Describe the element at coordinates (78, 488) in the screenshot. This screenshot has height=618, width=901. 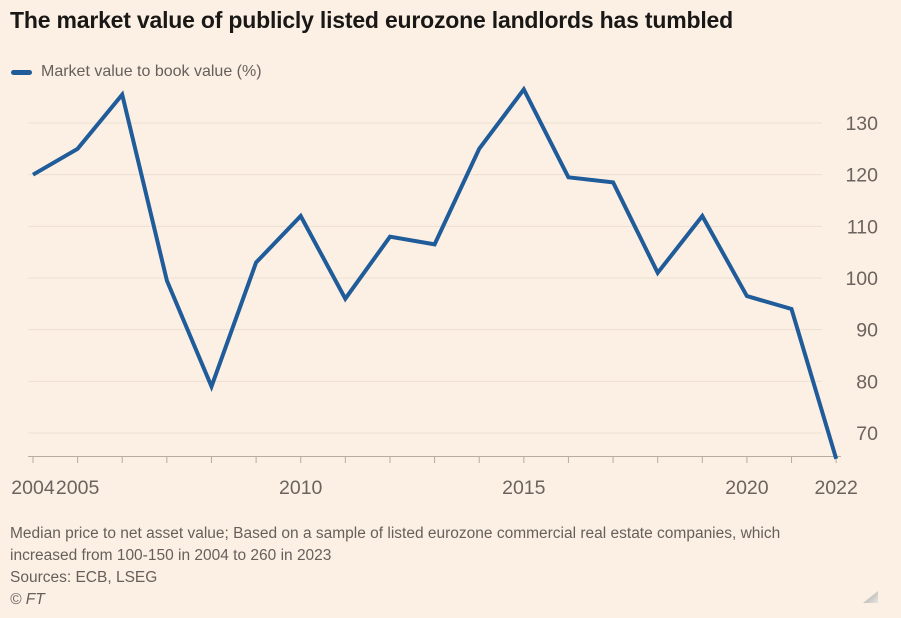
I see `x-axis-label: 2005` at that location.